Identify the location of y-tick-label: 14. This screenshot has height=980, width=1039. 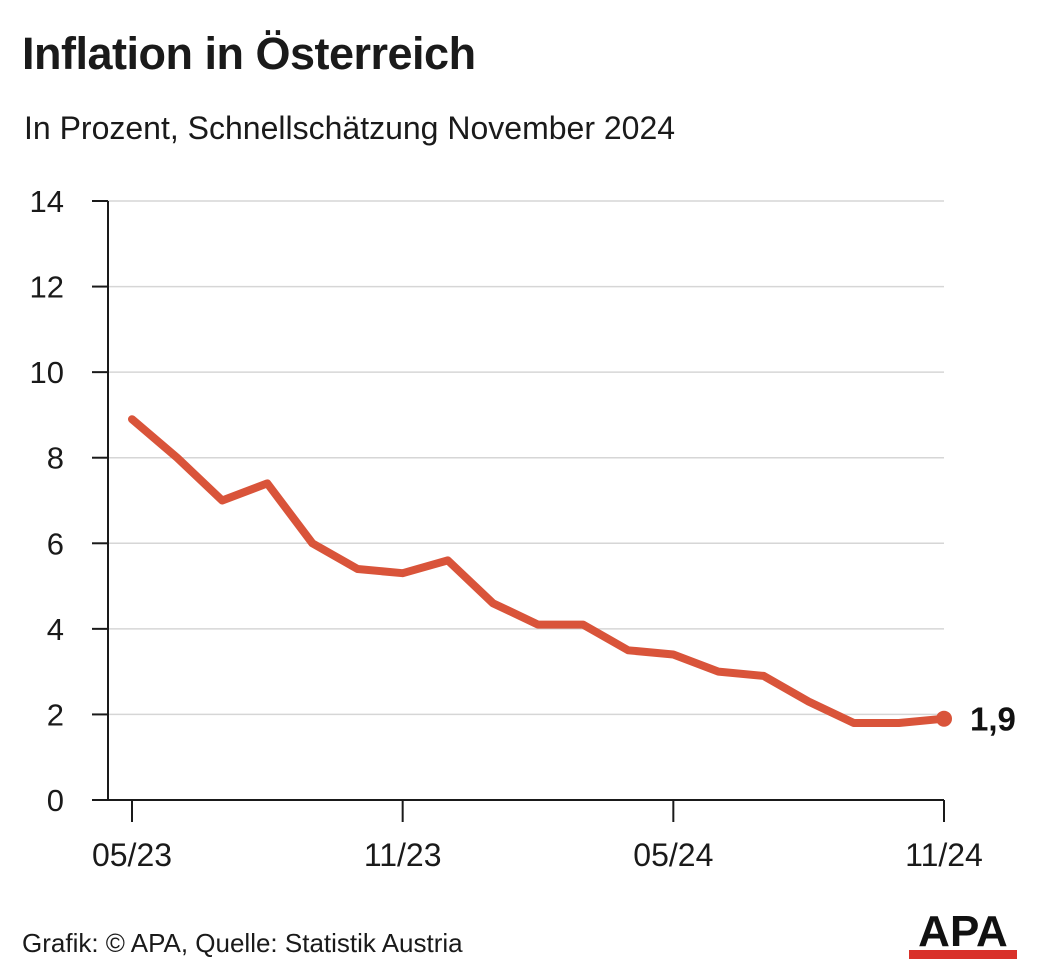
(47, 201).